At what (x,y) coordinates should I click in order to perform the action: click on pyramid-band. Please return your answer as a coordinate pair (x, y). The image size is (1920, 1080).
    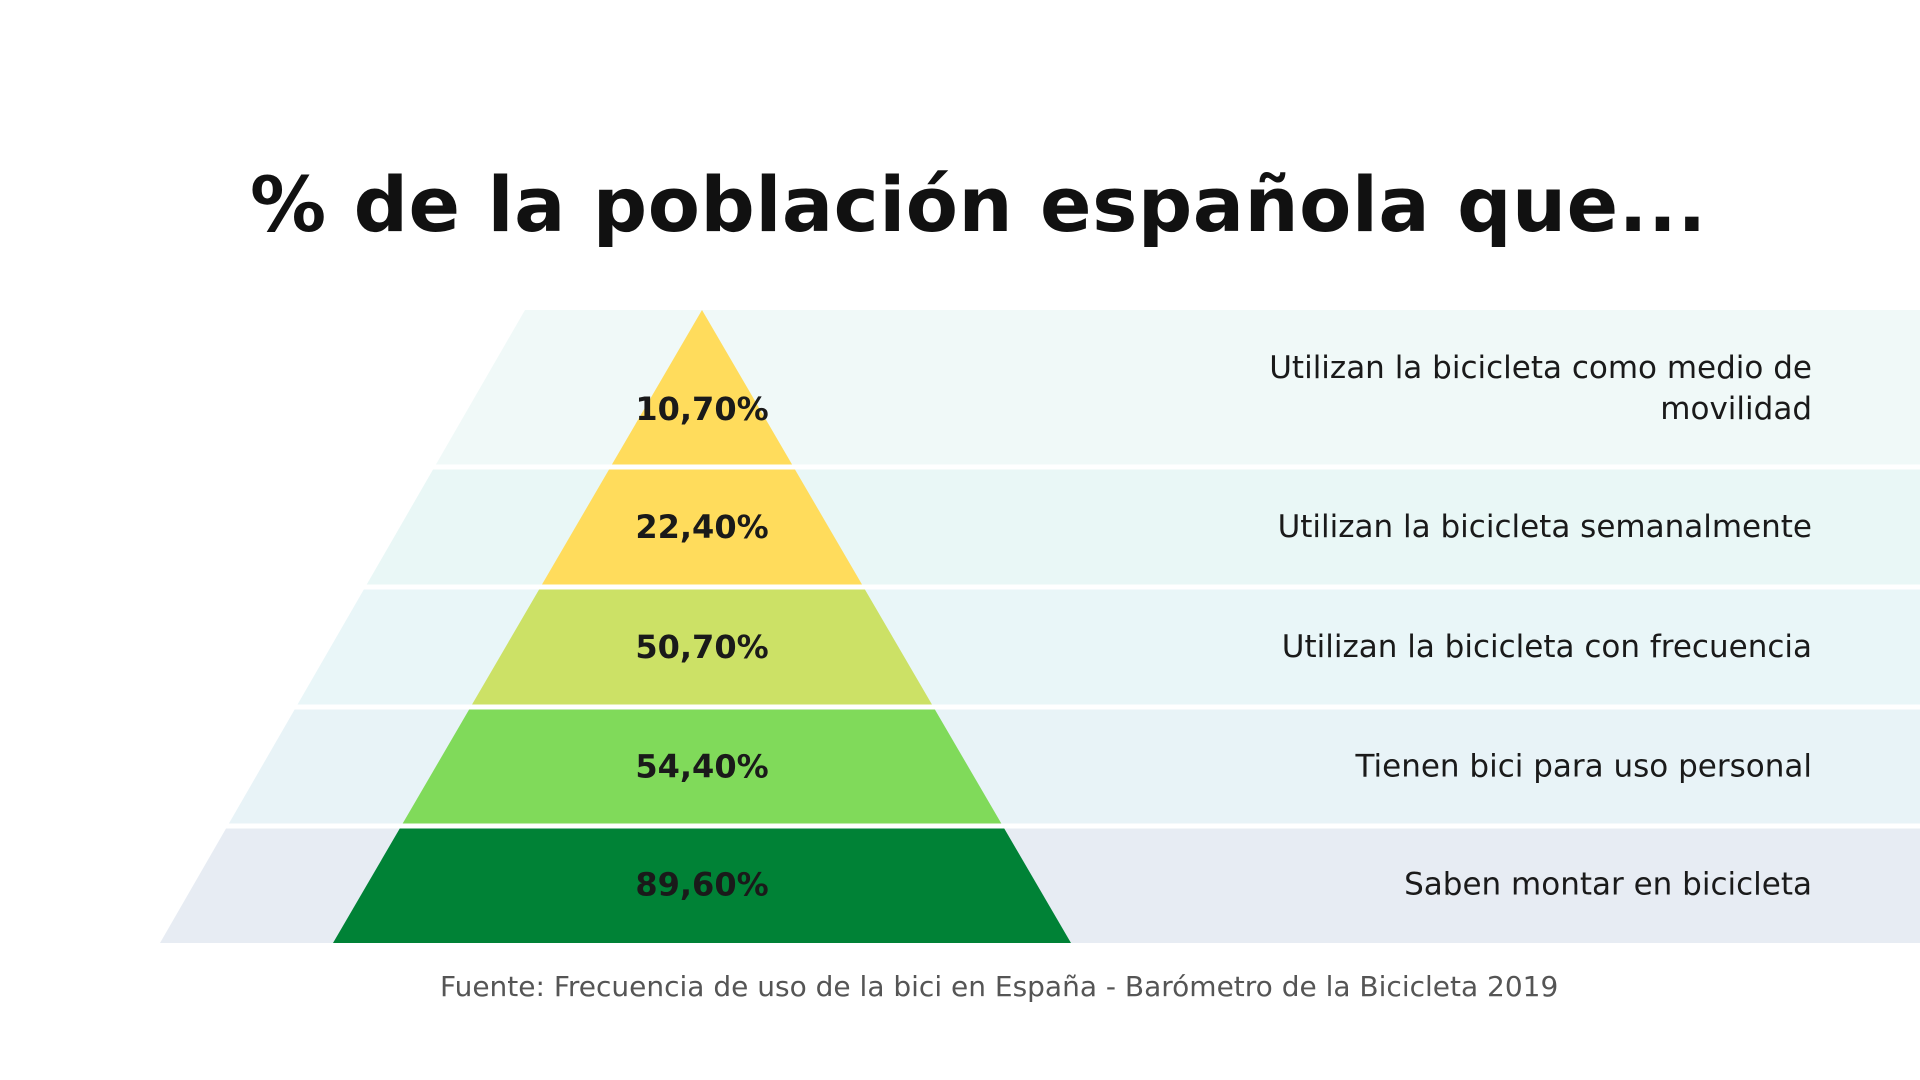
    Looking at the image, I should click on (1177, 387).